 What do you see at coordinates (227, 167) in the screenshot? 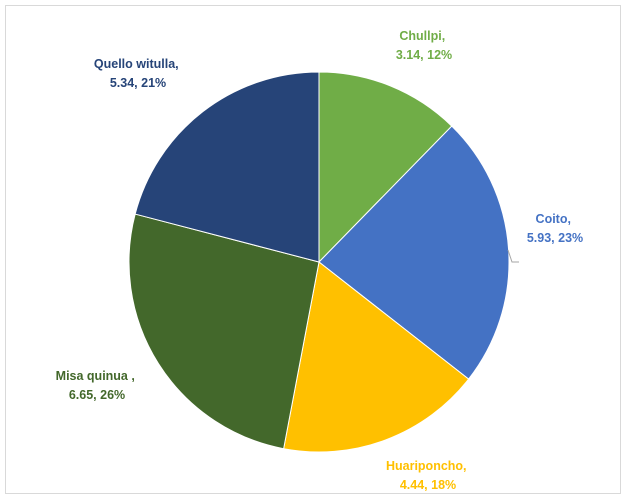
I see `pie-slice-quello-witulla` at bounding box center [227, 167].